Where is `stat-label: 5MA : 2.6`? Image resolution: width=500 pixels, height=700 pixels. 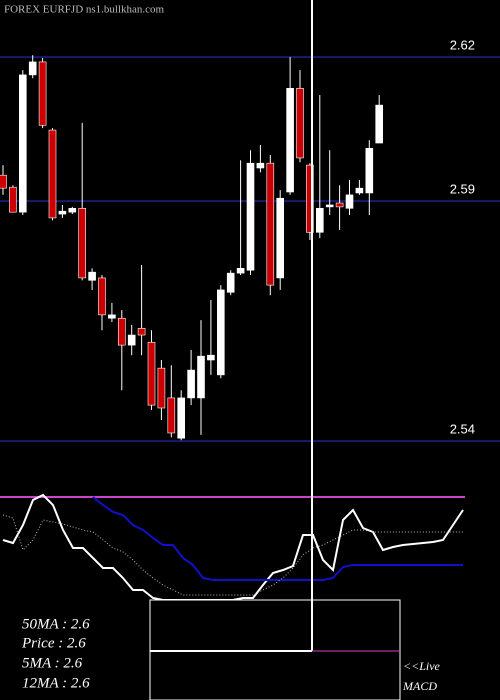 stat-label: 5MA : 2.6 is located at coordinates (52, 663).